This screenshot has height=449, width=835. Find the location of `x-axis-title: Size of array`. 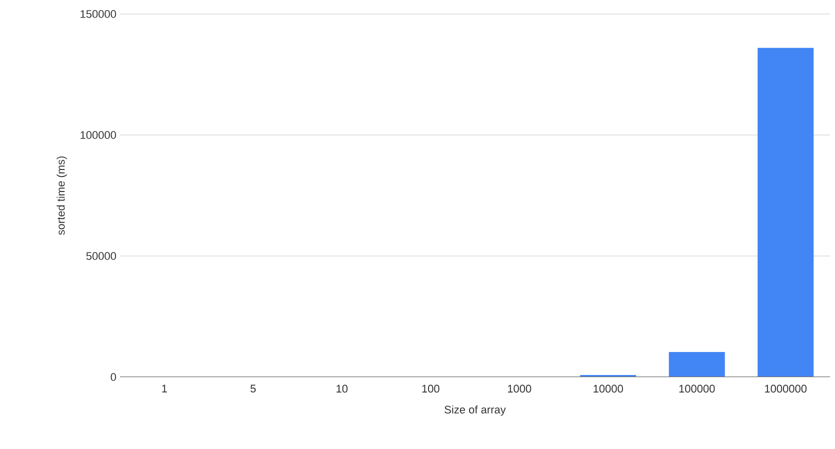

x-axis-title: Size of array is located at coordinates (475, 410).